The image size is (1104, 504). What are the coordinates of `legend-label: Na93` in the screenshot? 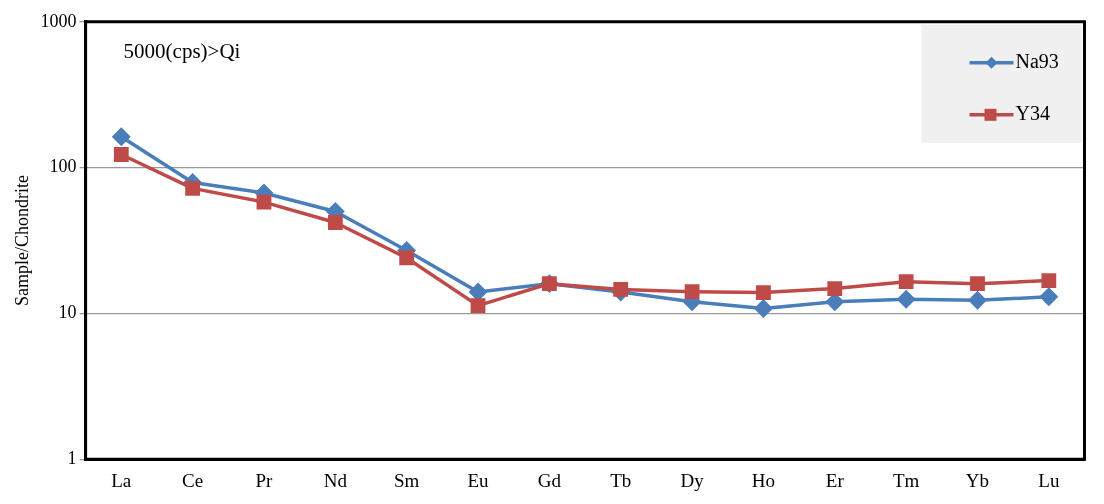 It's located at (1037, 61).